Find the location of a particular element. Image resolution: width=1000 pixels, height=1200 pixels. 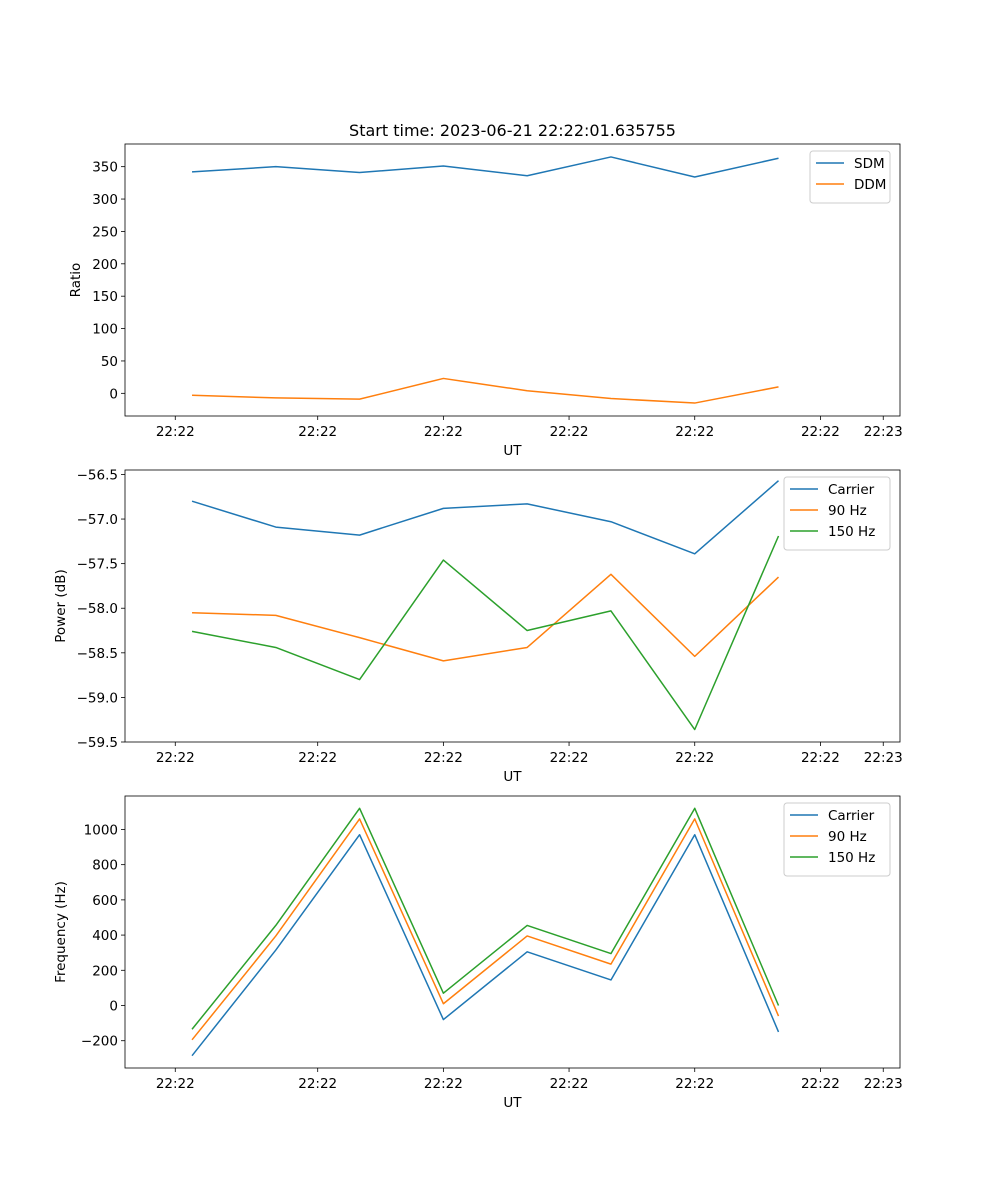

x-tick-label-1-5: 22:22 is located at coordinates (694, 432).